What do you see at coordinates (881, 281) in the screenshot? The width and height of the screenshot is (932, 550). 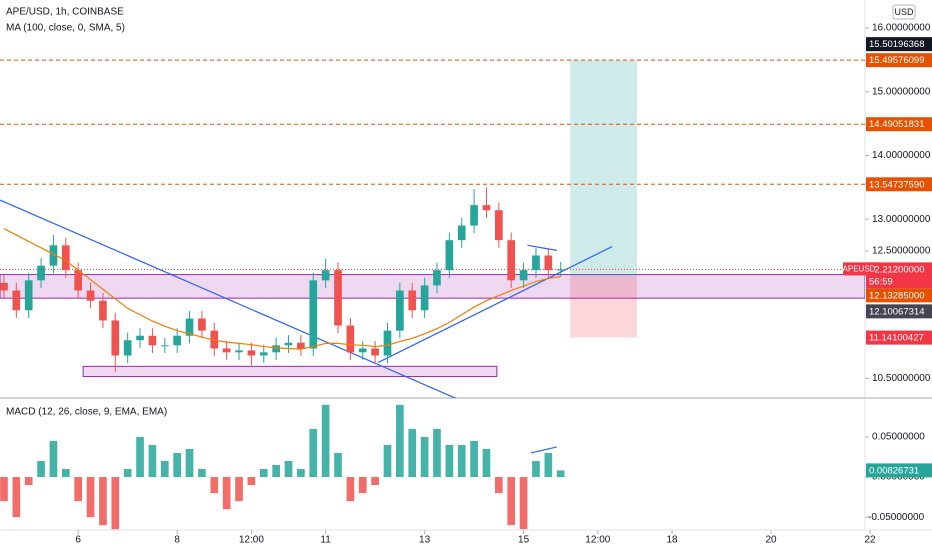 I see `countdown: 56:59` at bounding box center [881, 281].